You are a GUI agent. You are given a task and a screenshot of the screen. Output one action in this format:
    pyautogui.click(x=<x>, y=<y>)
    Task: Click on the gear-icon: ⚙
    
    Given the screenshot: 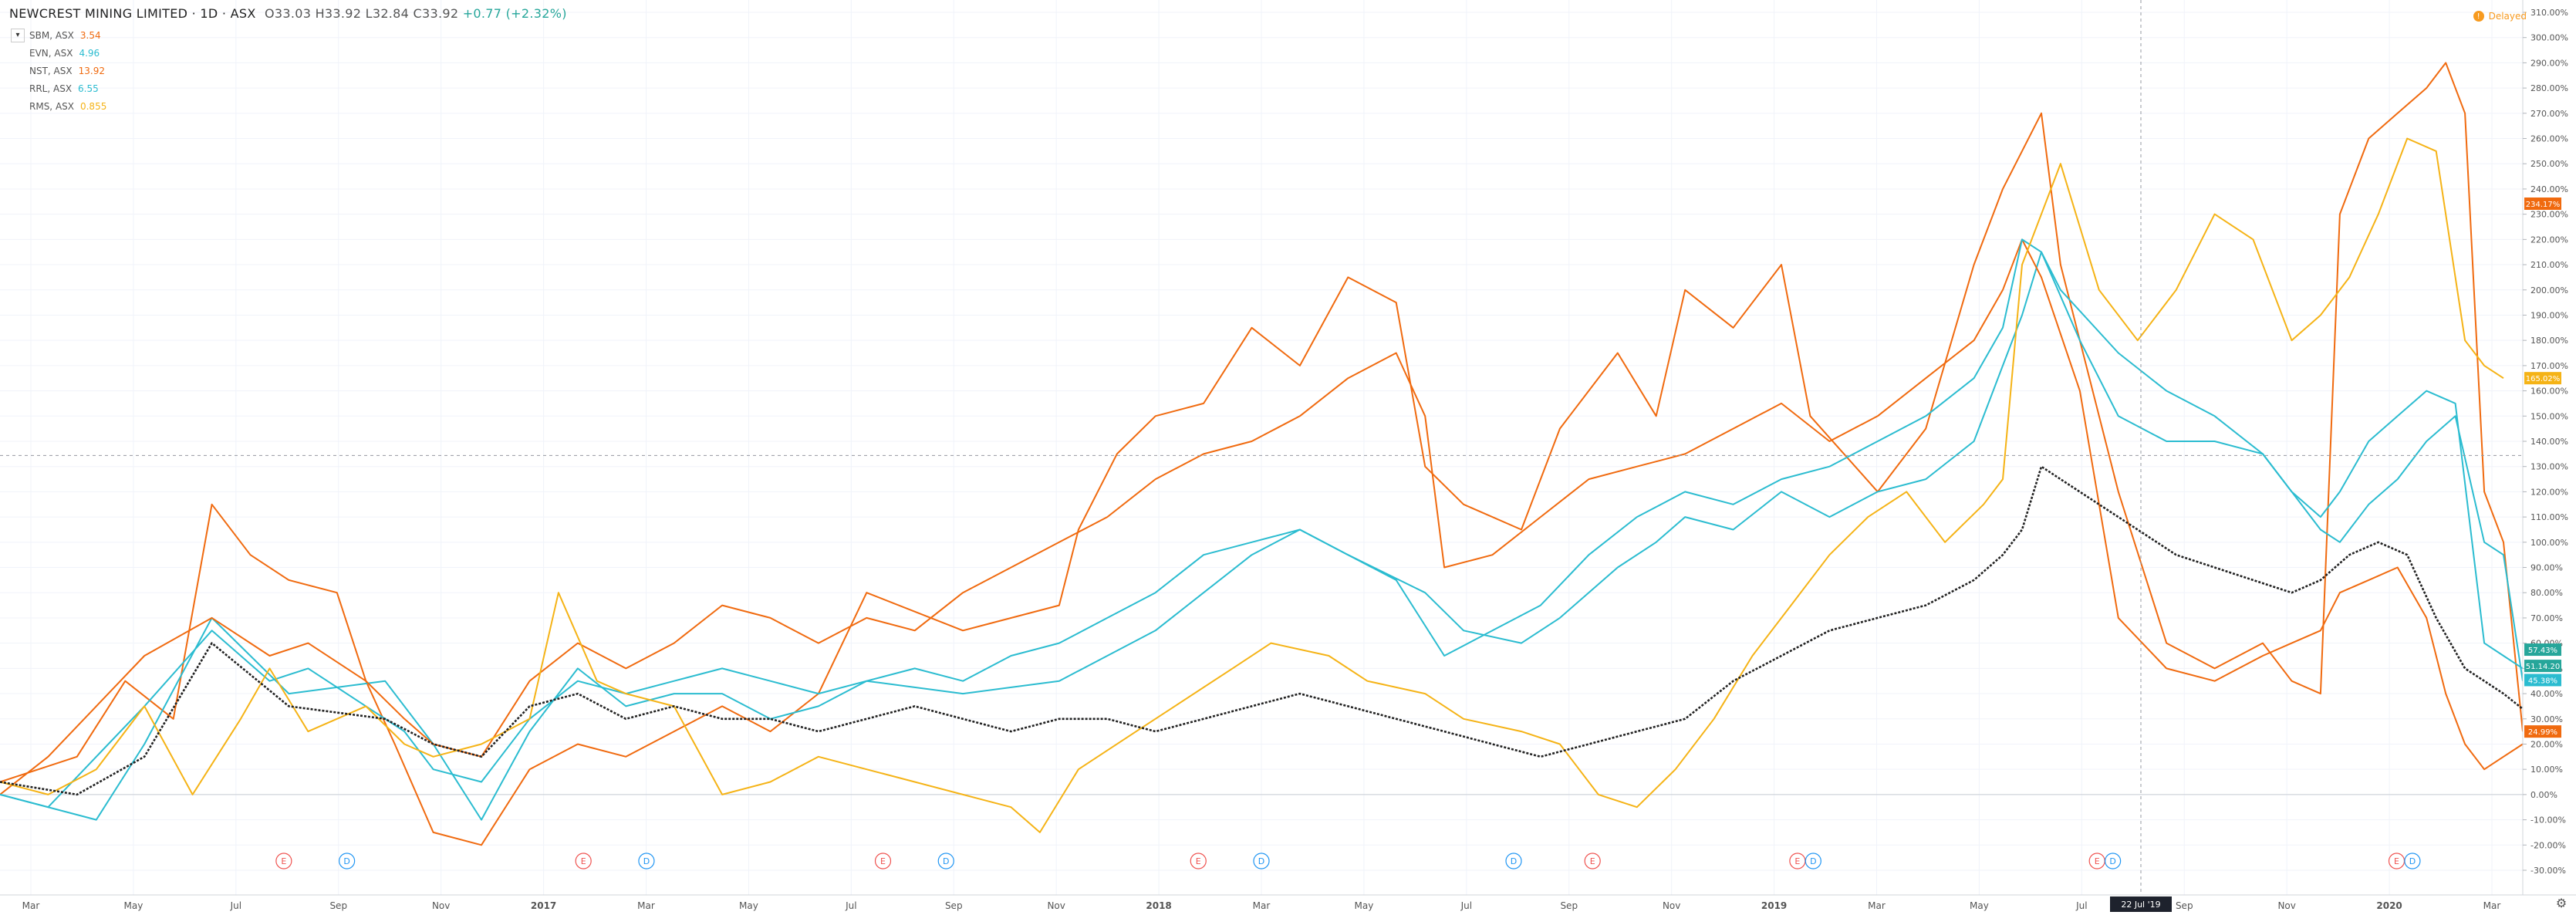 What is the action you would take?
    pyautogui.click(x=2561, y=903)
    